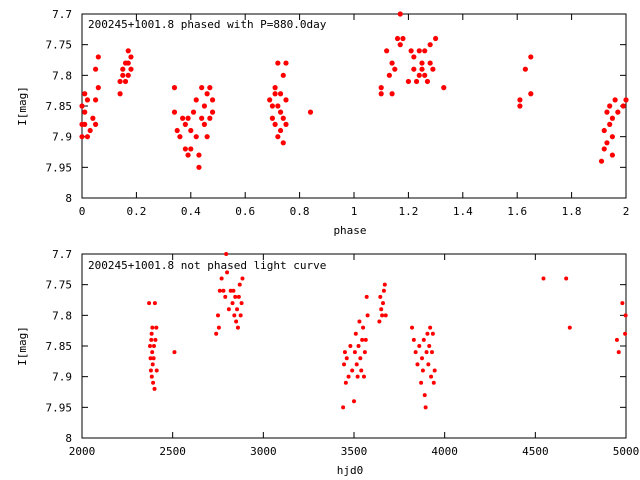  Describe the element at coordinates (62, 254) in the screenshot. I see `unphased-ytick-label: 7.7` at that location.